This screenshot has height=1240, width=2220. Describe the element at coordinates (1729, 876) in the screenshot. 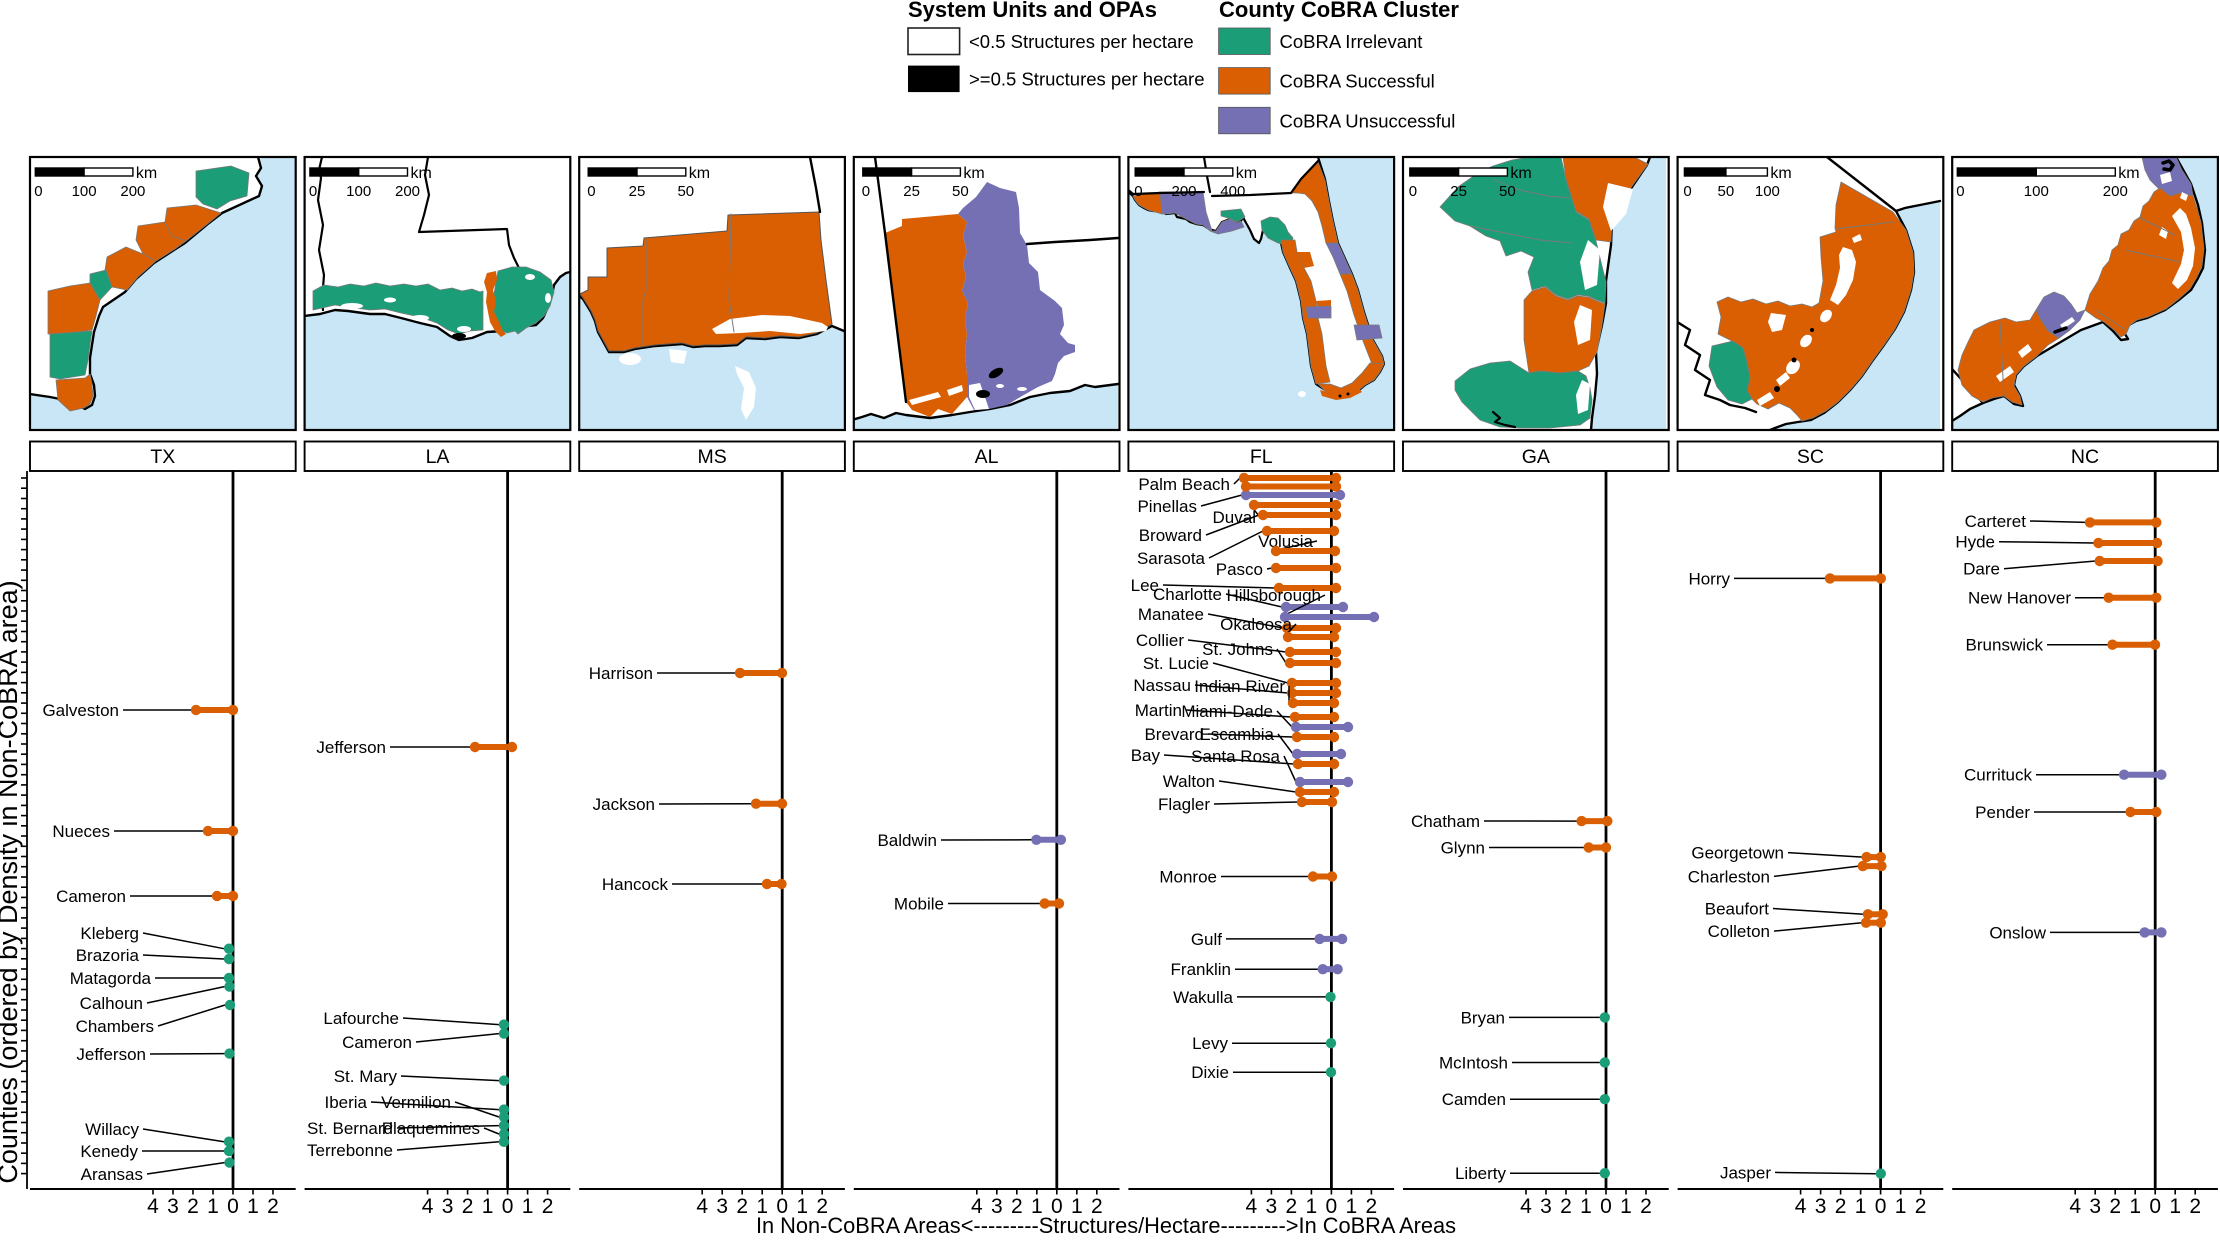

I see `svg-text: Charleston` at that location.